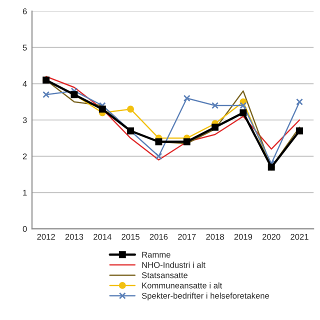 The width and height of the screenshot is (320, 320). Describe the element at coordinates (182, 285) in the screenshot. I see `legend-label: Kommuneansatte i alt` at that location.